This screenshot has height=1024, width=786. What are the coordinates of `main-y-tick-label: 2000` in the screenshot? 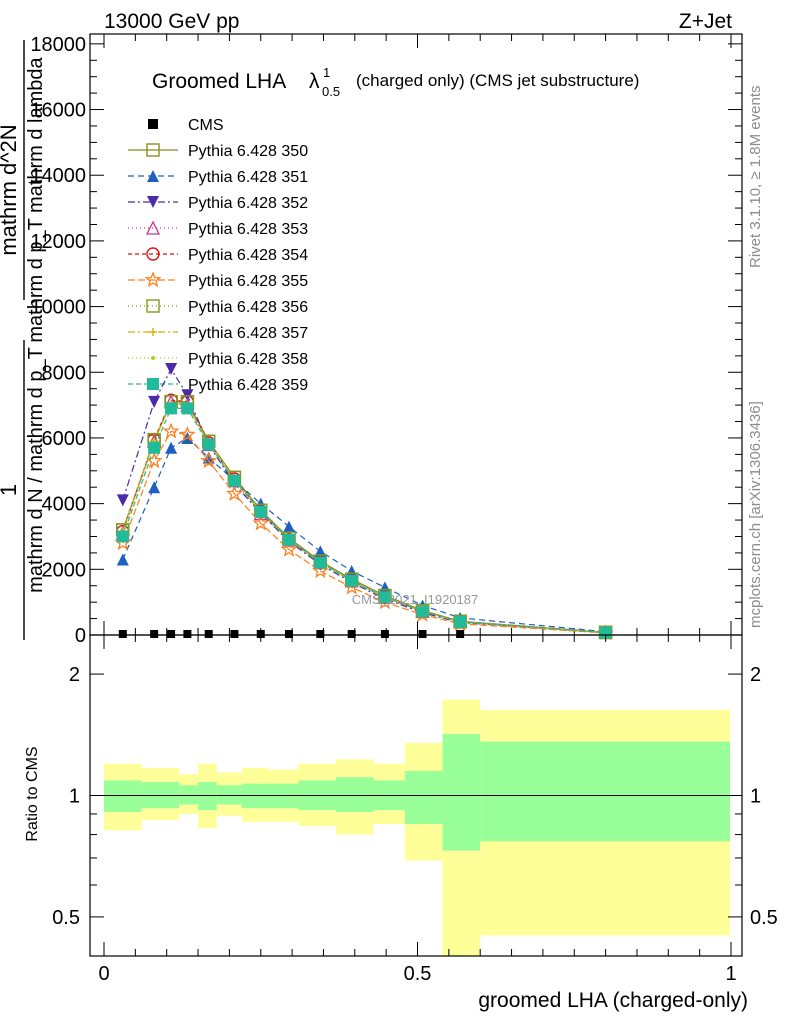 It's located at (64, 570).